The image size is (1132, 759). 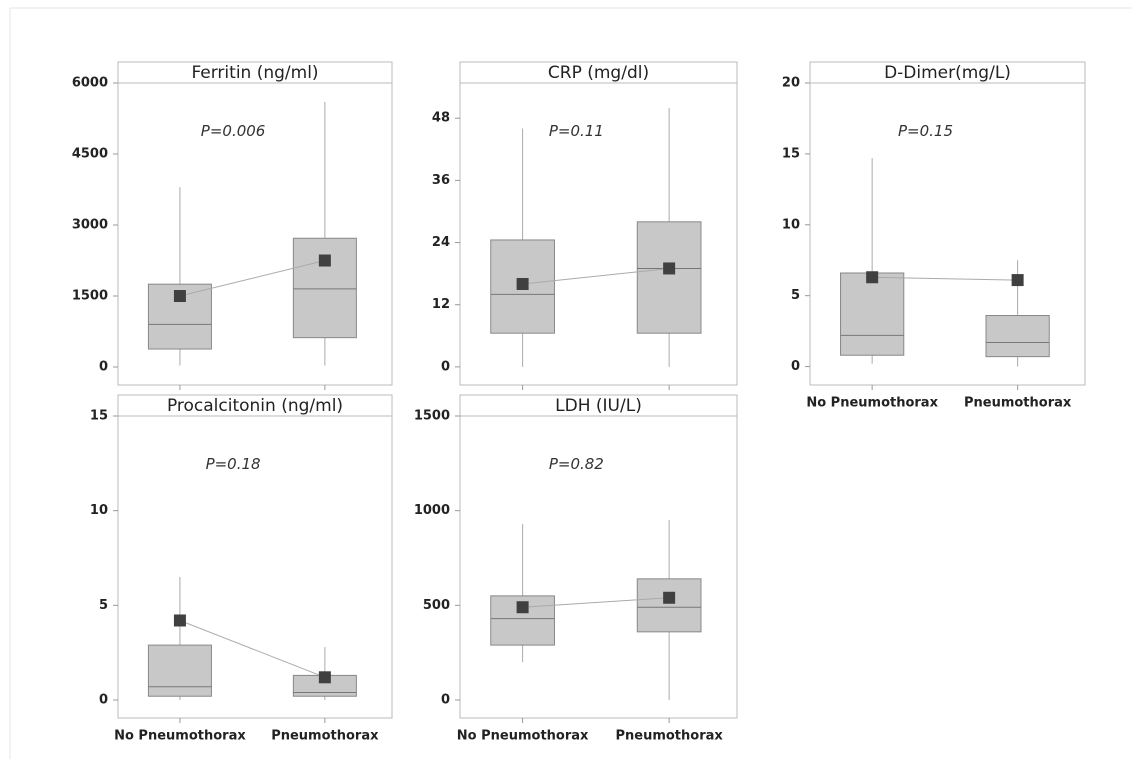 What do you see at coordinates (598, 73) in the screenshot?
I see `panel-title: CRP (mg/dl)` at bounding box center [598, 73].